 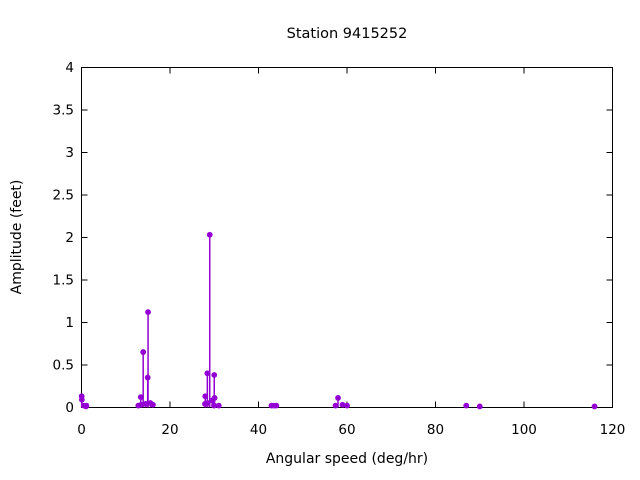 I want to click on y-tick-label: 2.5, so click(x=63, y=196).